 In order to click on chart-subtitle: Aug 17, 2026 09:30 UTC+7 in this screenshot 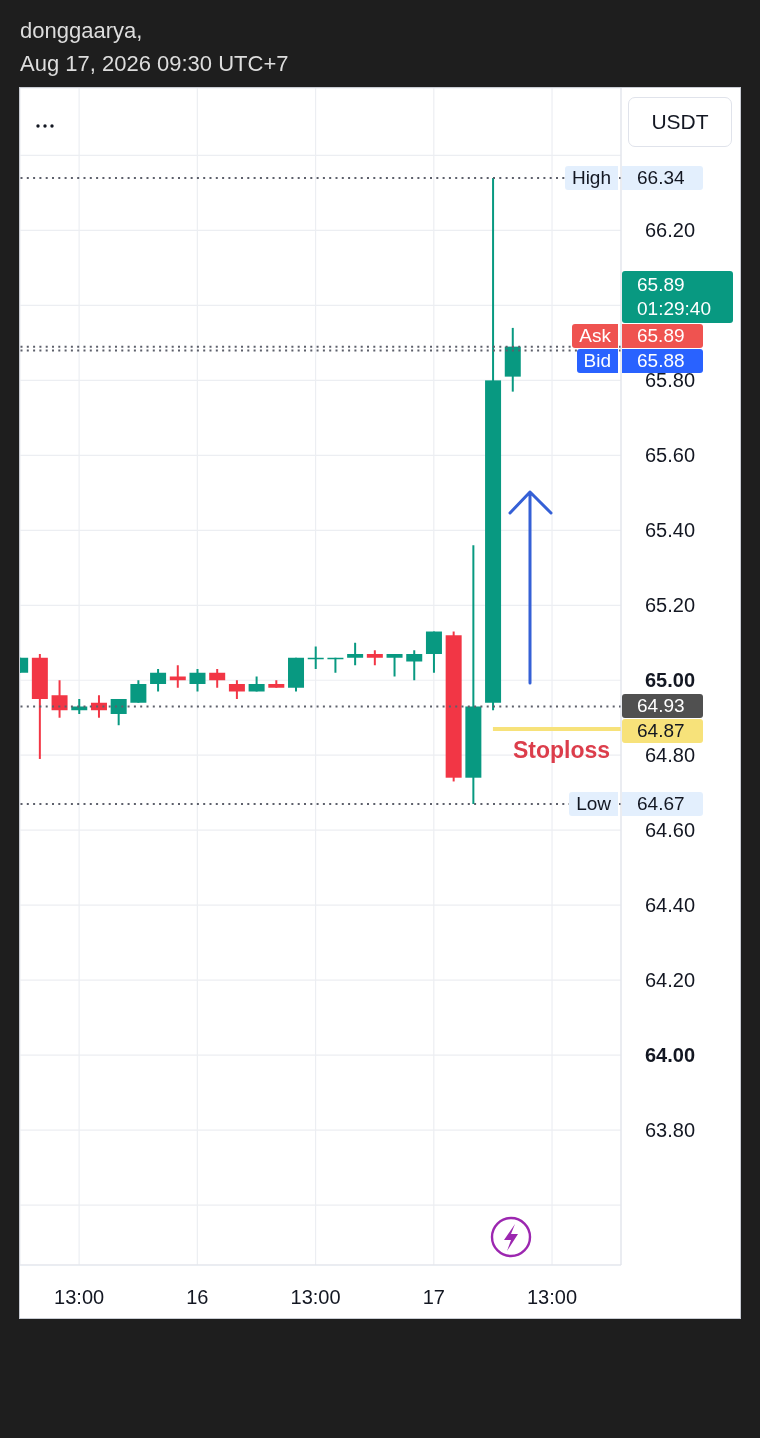, I will do `click(154, 63)`.